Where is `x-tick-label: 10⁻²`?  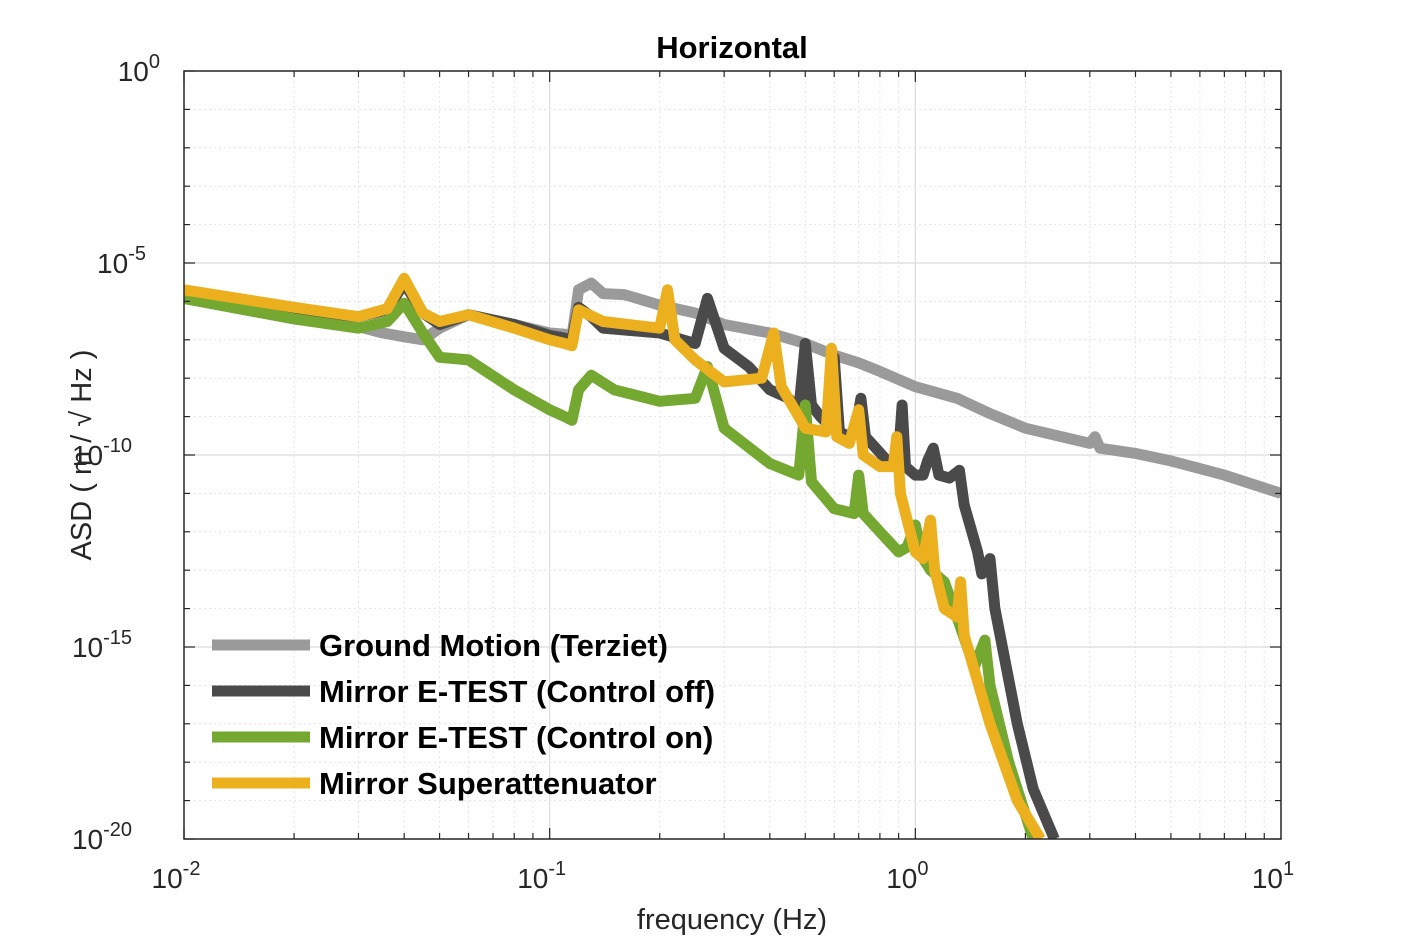
x-tick-label: 10⁻² is located at coordinates (176, 876).